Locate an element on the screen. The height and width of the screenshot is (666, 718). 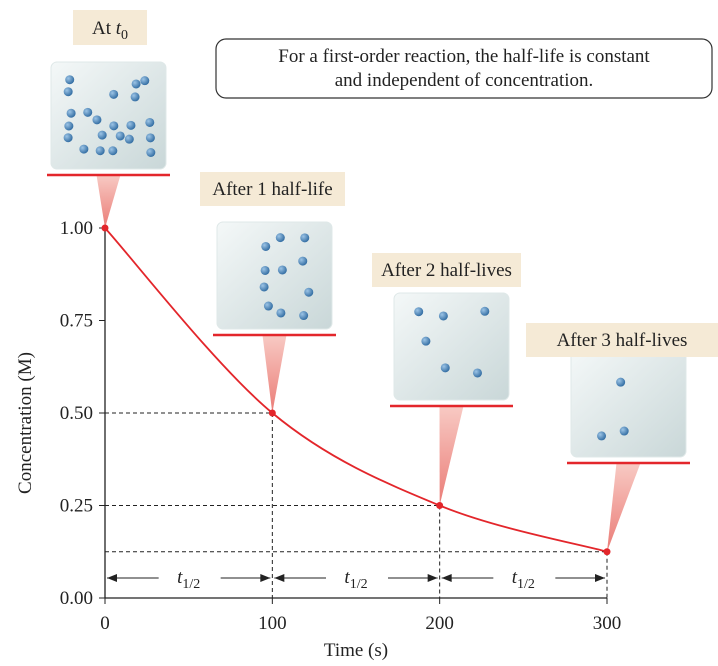
y-tick-label: 0.50 is located at coordinates (76, 413).